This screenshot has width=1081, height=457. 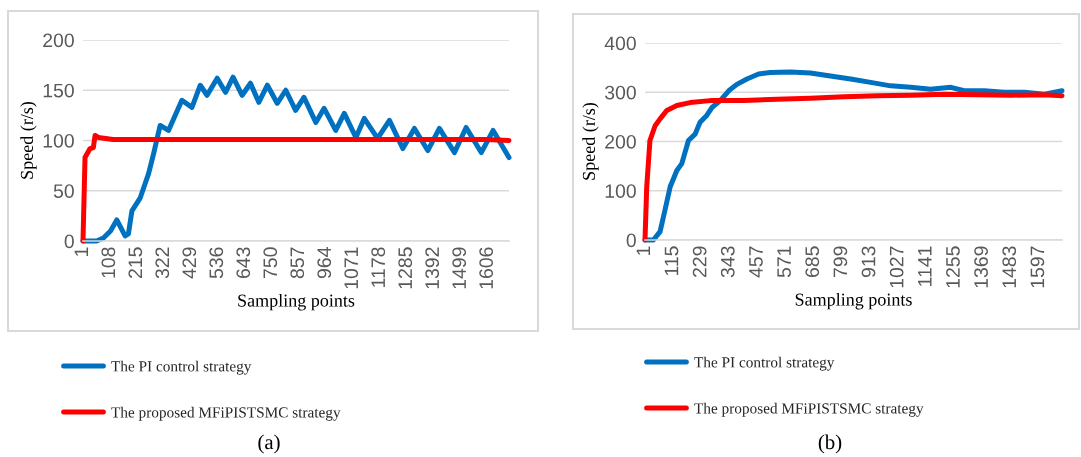 I want to click on x-tick-label: 1285, so click(x=405, y=268).